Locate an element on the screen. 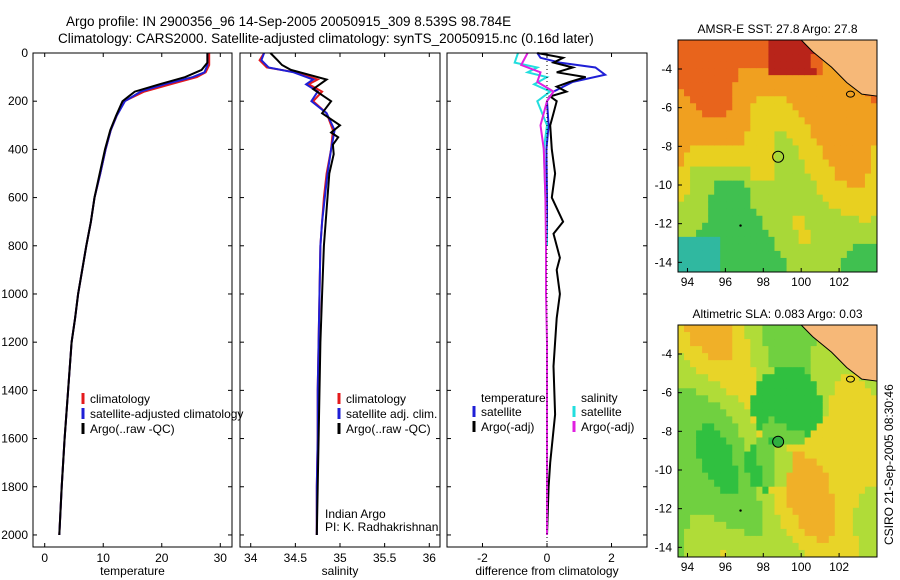 Image resolution: width=900 pixels, height=580 pixels. difference-legend-salinity-title: salinity is located at coordinates (599, 398).